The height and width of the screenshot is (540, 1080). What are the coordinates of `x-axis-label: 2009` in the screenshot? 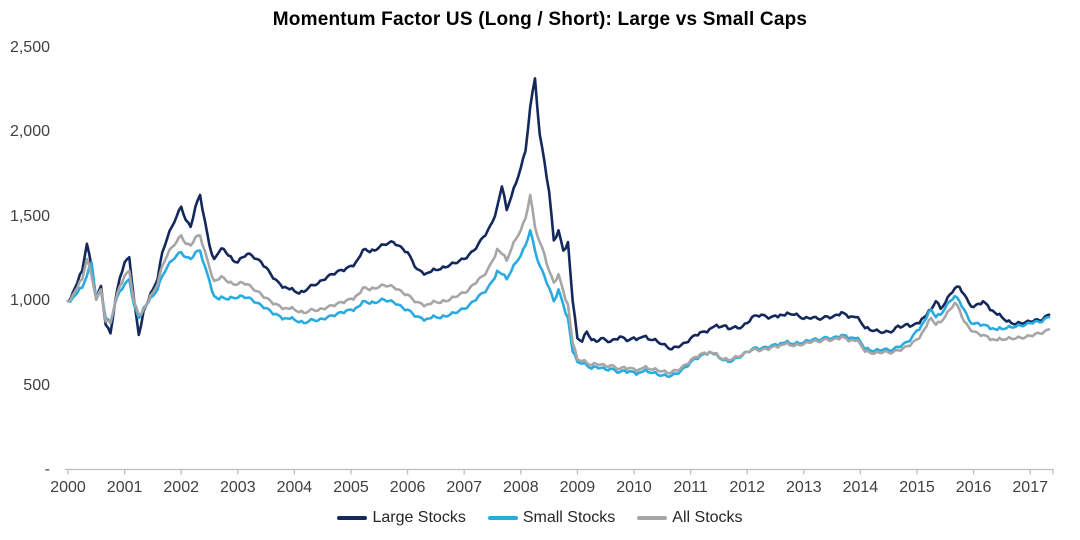 It's located at (577, 487).